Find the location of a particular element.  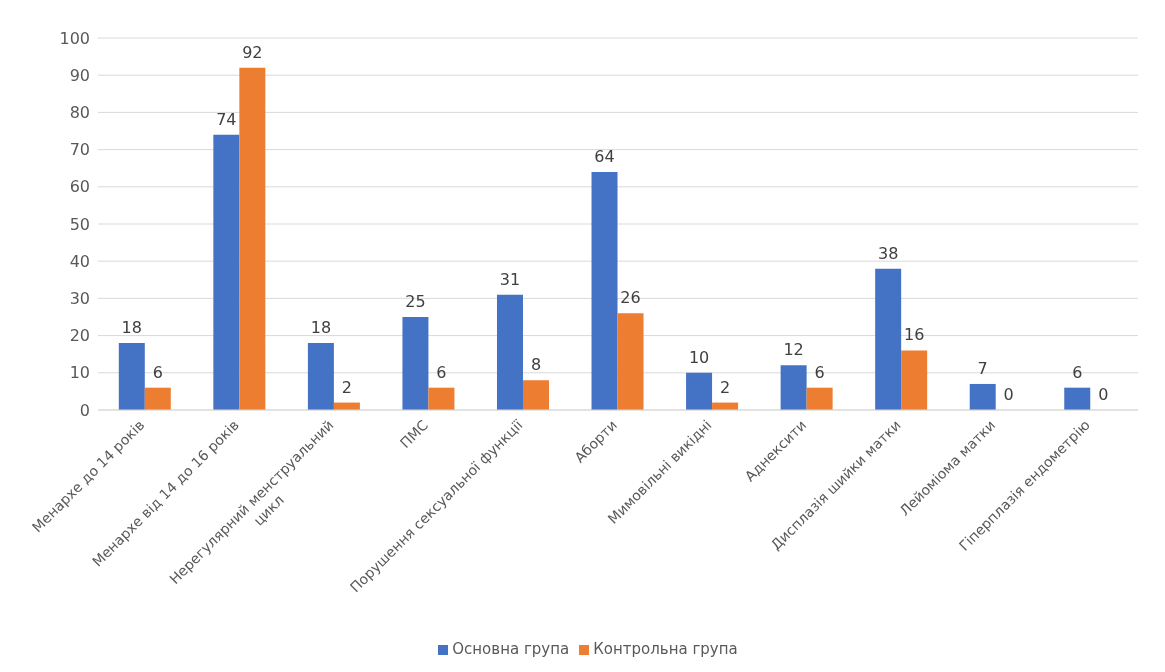

y-tick-label: 100 is located at coordinates (74, 38).